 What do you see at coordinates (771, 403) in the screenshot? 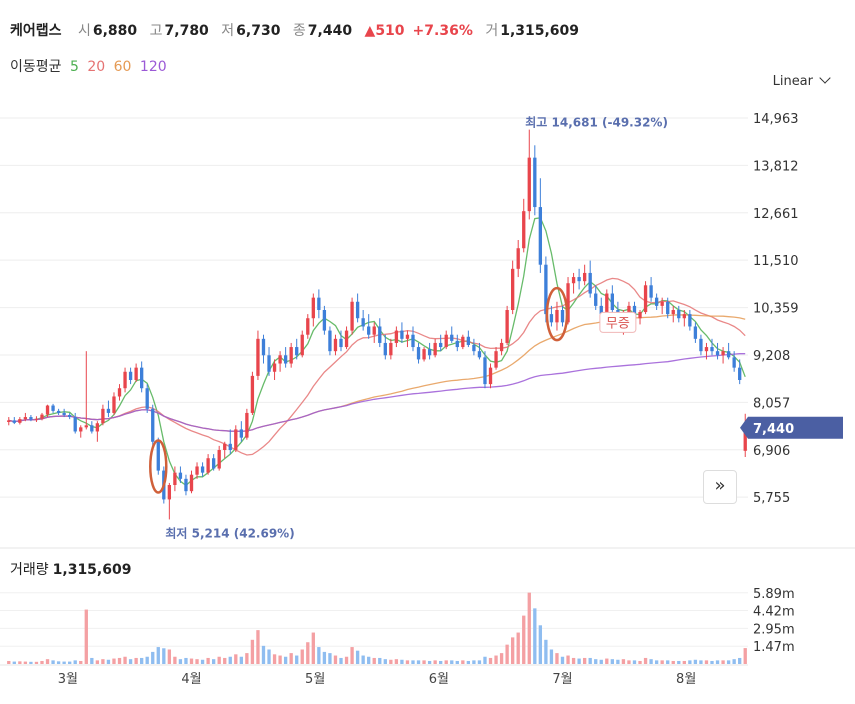
I see `price-tick-label: 8,057` at bounding box center [771, 403].